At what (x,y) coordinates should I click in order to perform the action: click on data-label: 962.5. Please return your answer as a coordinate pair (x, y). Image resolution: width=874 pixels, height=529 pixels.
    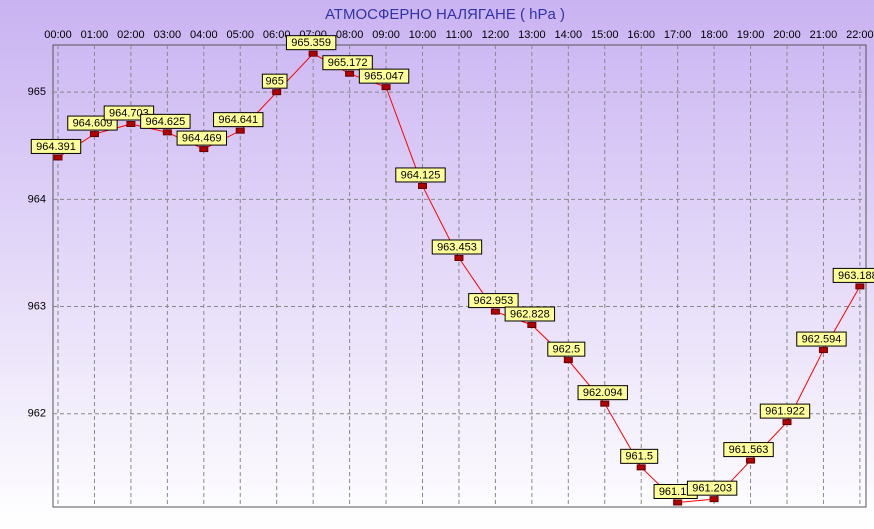
    Looking at the image, I should click on (567, 350).